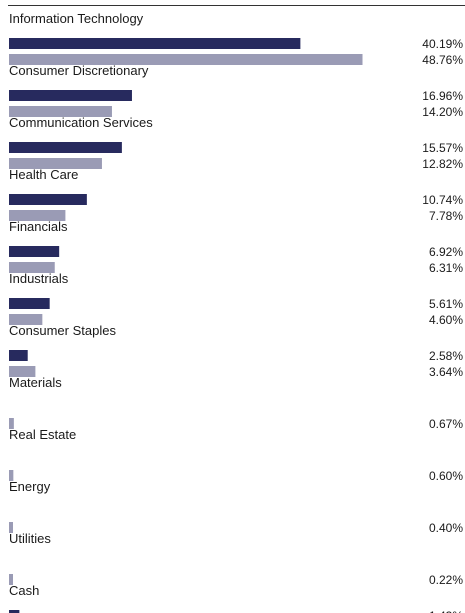  What do you see at coordinates (43, 174) in the screenshot?
I see `category-label: Health Care` at bounding box center [43, 174].